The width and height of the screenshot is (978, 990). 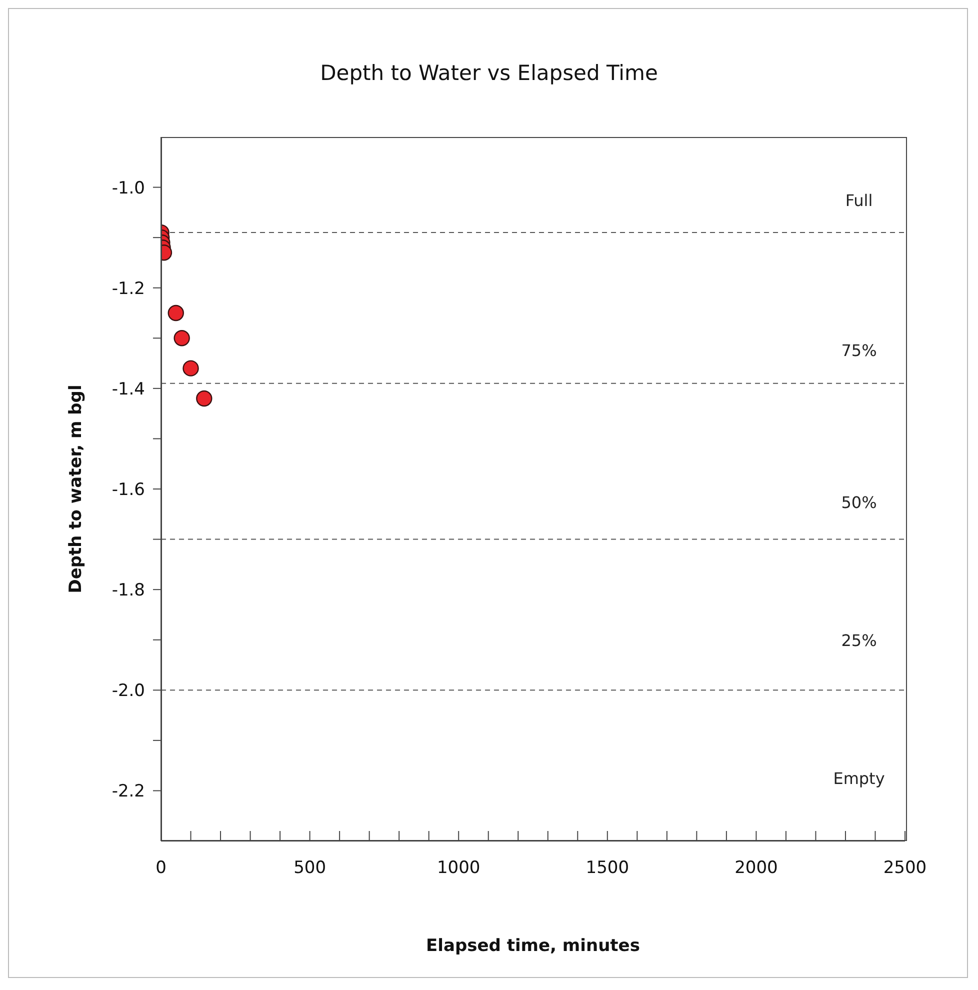 What do you see at coordinates (128, 590) in the screenshot?
I see `y-tick-label: -1.8` at bounding box center [128, 590].